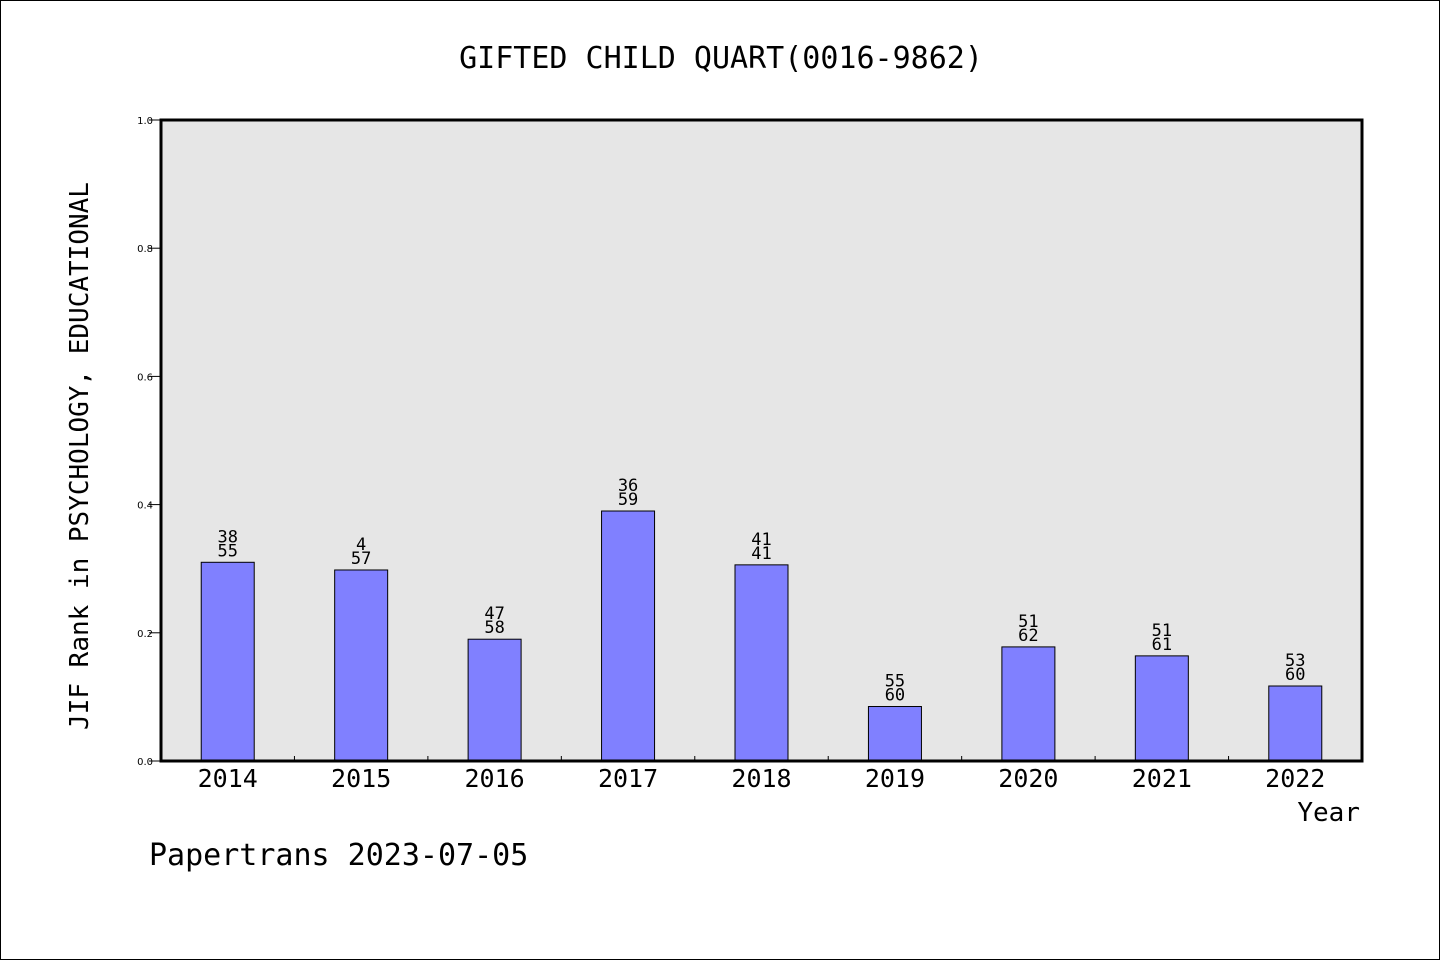  What do you see at coordinates (145, 121) in the screenshot?
I see `y-tick-label: 1.0` at bounding box center [145, 121].